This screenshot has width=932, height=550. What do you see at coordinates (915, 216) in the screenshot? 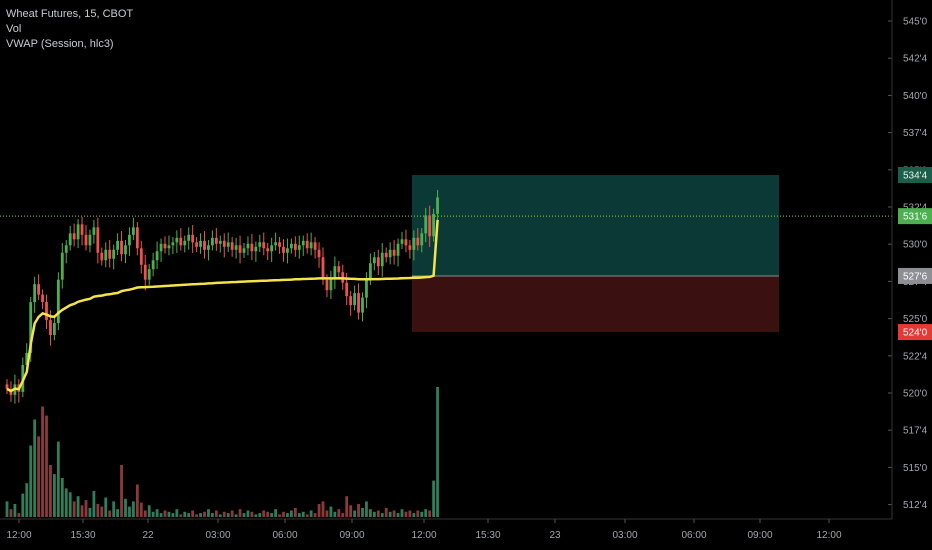
I see `price-badge-current` at bounding box center [915, 216].